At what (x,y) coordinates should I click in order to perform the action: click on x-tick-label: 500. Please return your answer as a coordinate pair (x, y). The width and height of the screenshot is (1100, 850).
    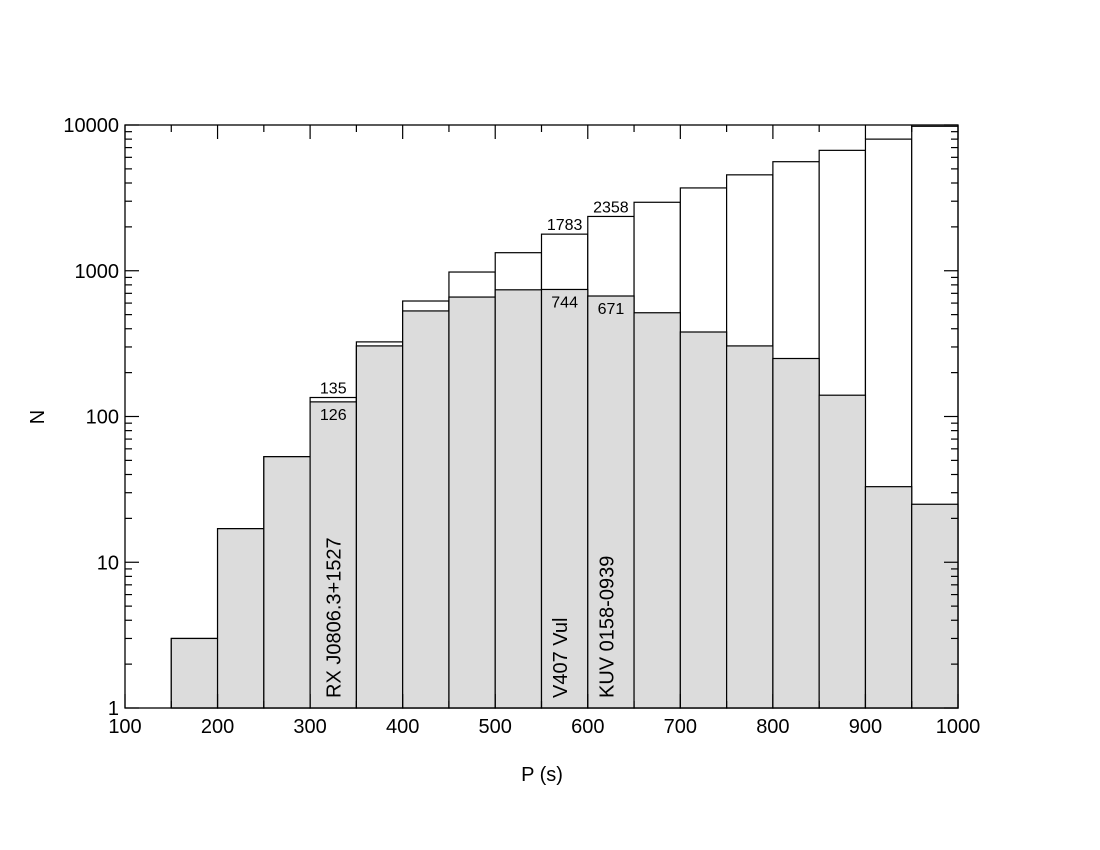
    Looking at the image, I should click on (495, 727).